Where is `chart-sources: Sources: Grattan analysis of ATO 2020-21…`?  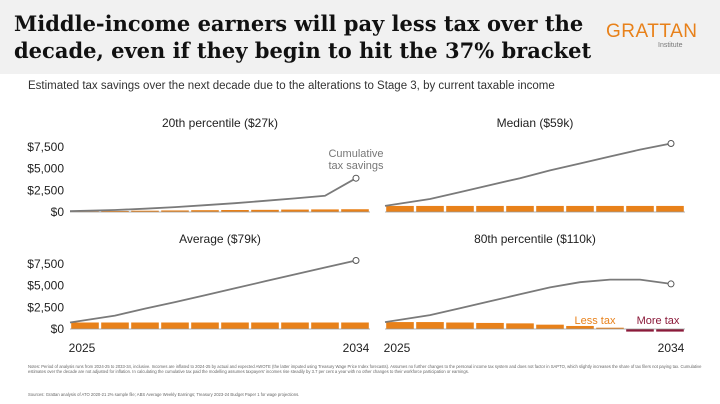
chart-sources: Sources: Grattan analysis of ATO 2020-21… is located at coordinates (164, 394).